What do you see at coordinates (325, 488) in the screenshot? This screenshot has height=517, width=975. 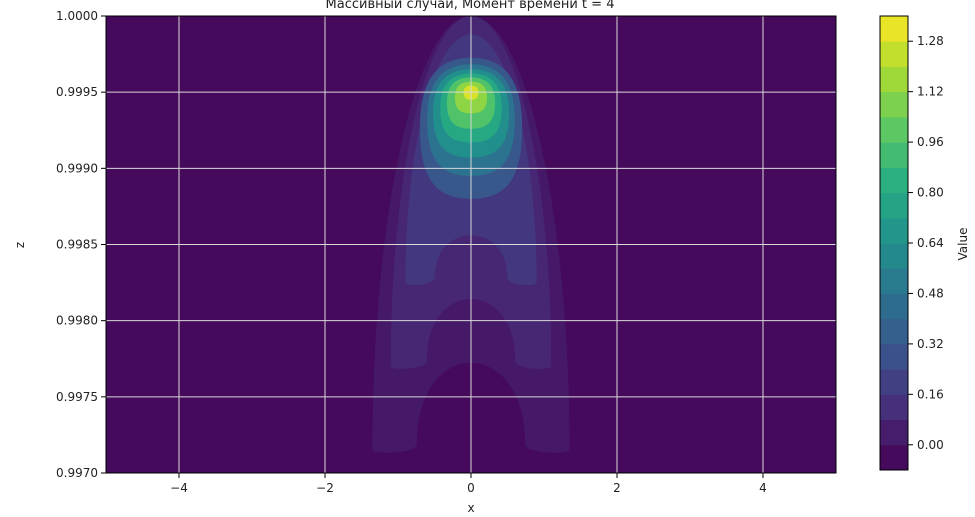 I see `x-tick-label: −2` at bounding box center [325, 488].